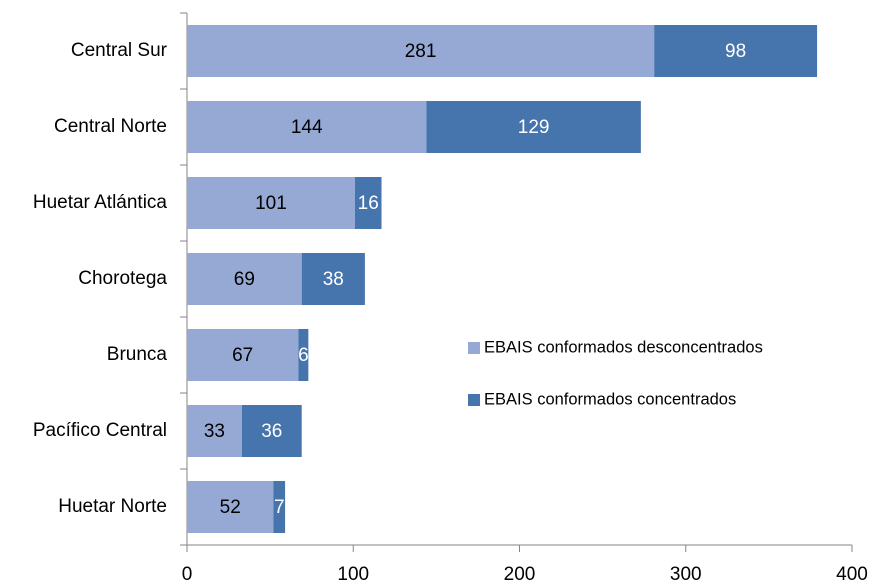 This screenshot has width=874, height=585. I want to click on data-label: 98, so click(735, 51).